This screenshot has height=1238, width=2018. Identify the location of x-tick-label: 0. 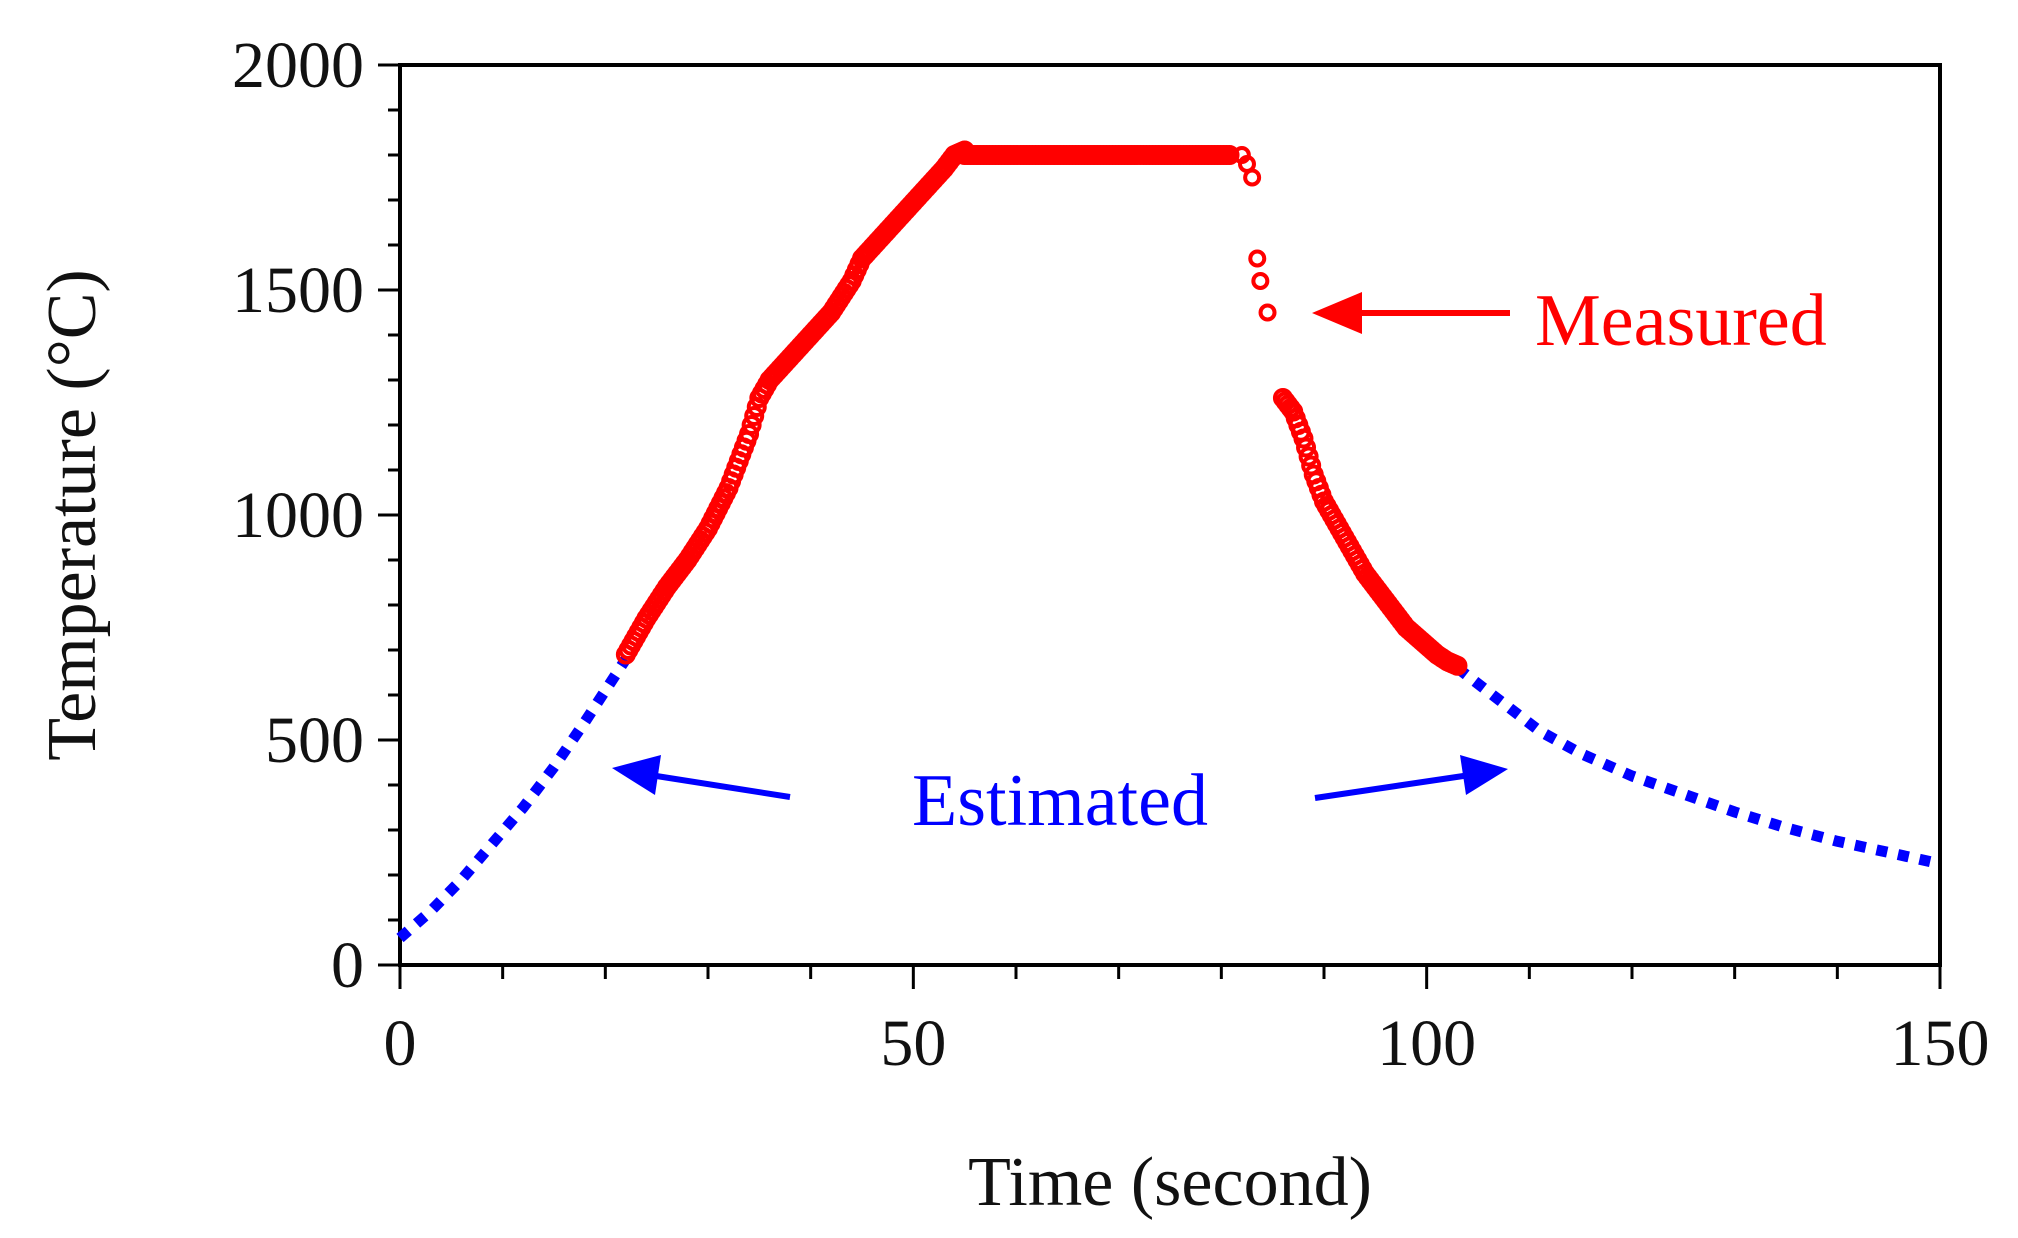
(400, 1043).